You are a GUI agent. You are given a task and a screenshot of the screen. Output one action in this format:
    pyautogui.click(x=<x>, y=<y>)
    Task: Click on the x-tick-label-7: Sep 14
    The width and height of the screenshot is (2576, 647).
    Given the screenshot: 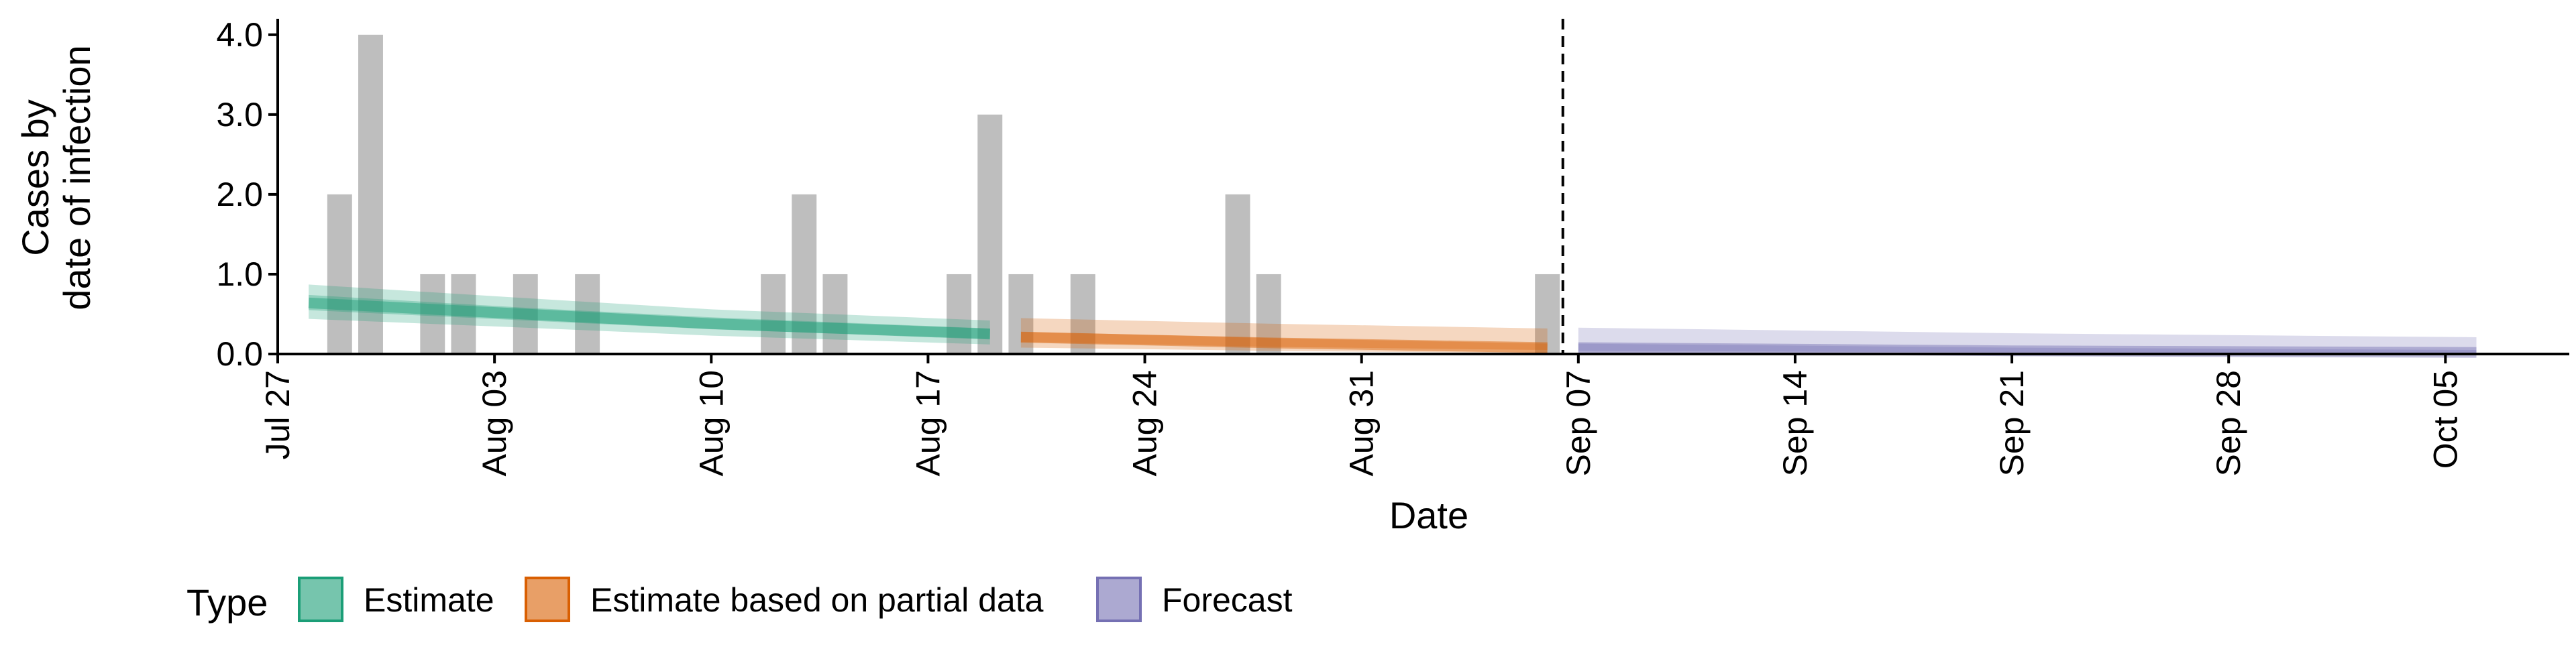 What is the action you would take?
    pyautogui.click(x=1795, y=423)
    